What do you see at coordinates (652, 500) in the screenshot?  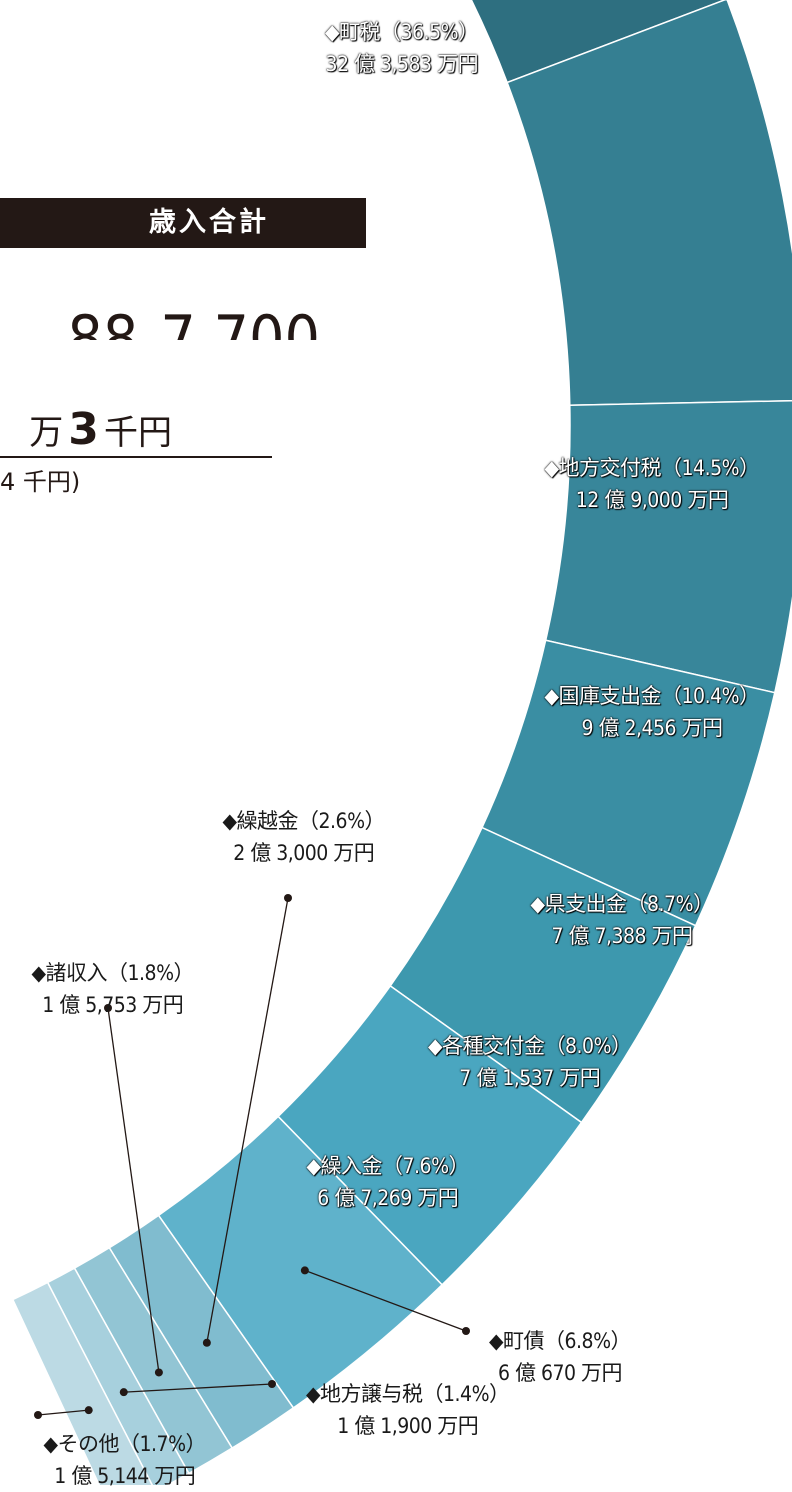 I see `slice-label-amount: 12 億 9,000 万円` at bounding box center [652, 500].